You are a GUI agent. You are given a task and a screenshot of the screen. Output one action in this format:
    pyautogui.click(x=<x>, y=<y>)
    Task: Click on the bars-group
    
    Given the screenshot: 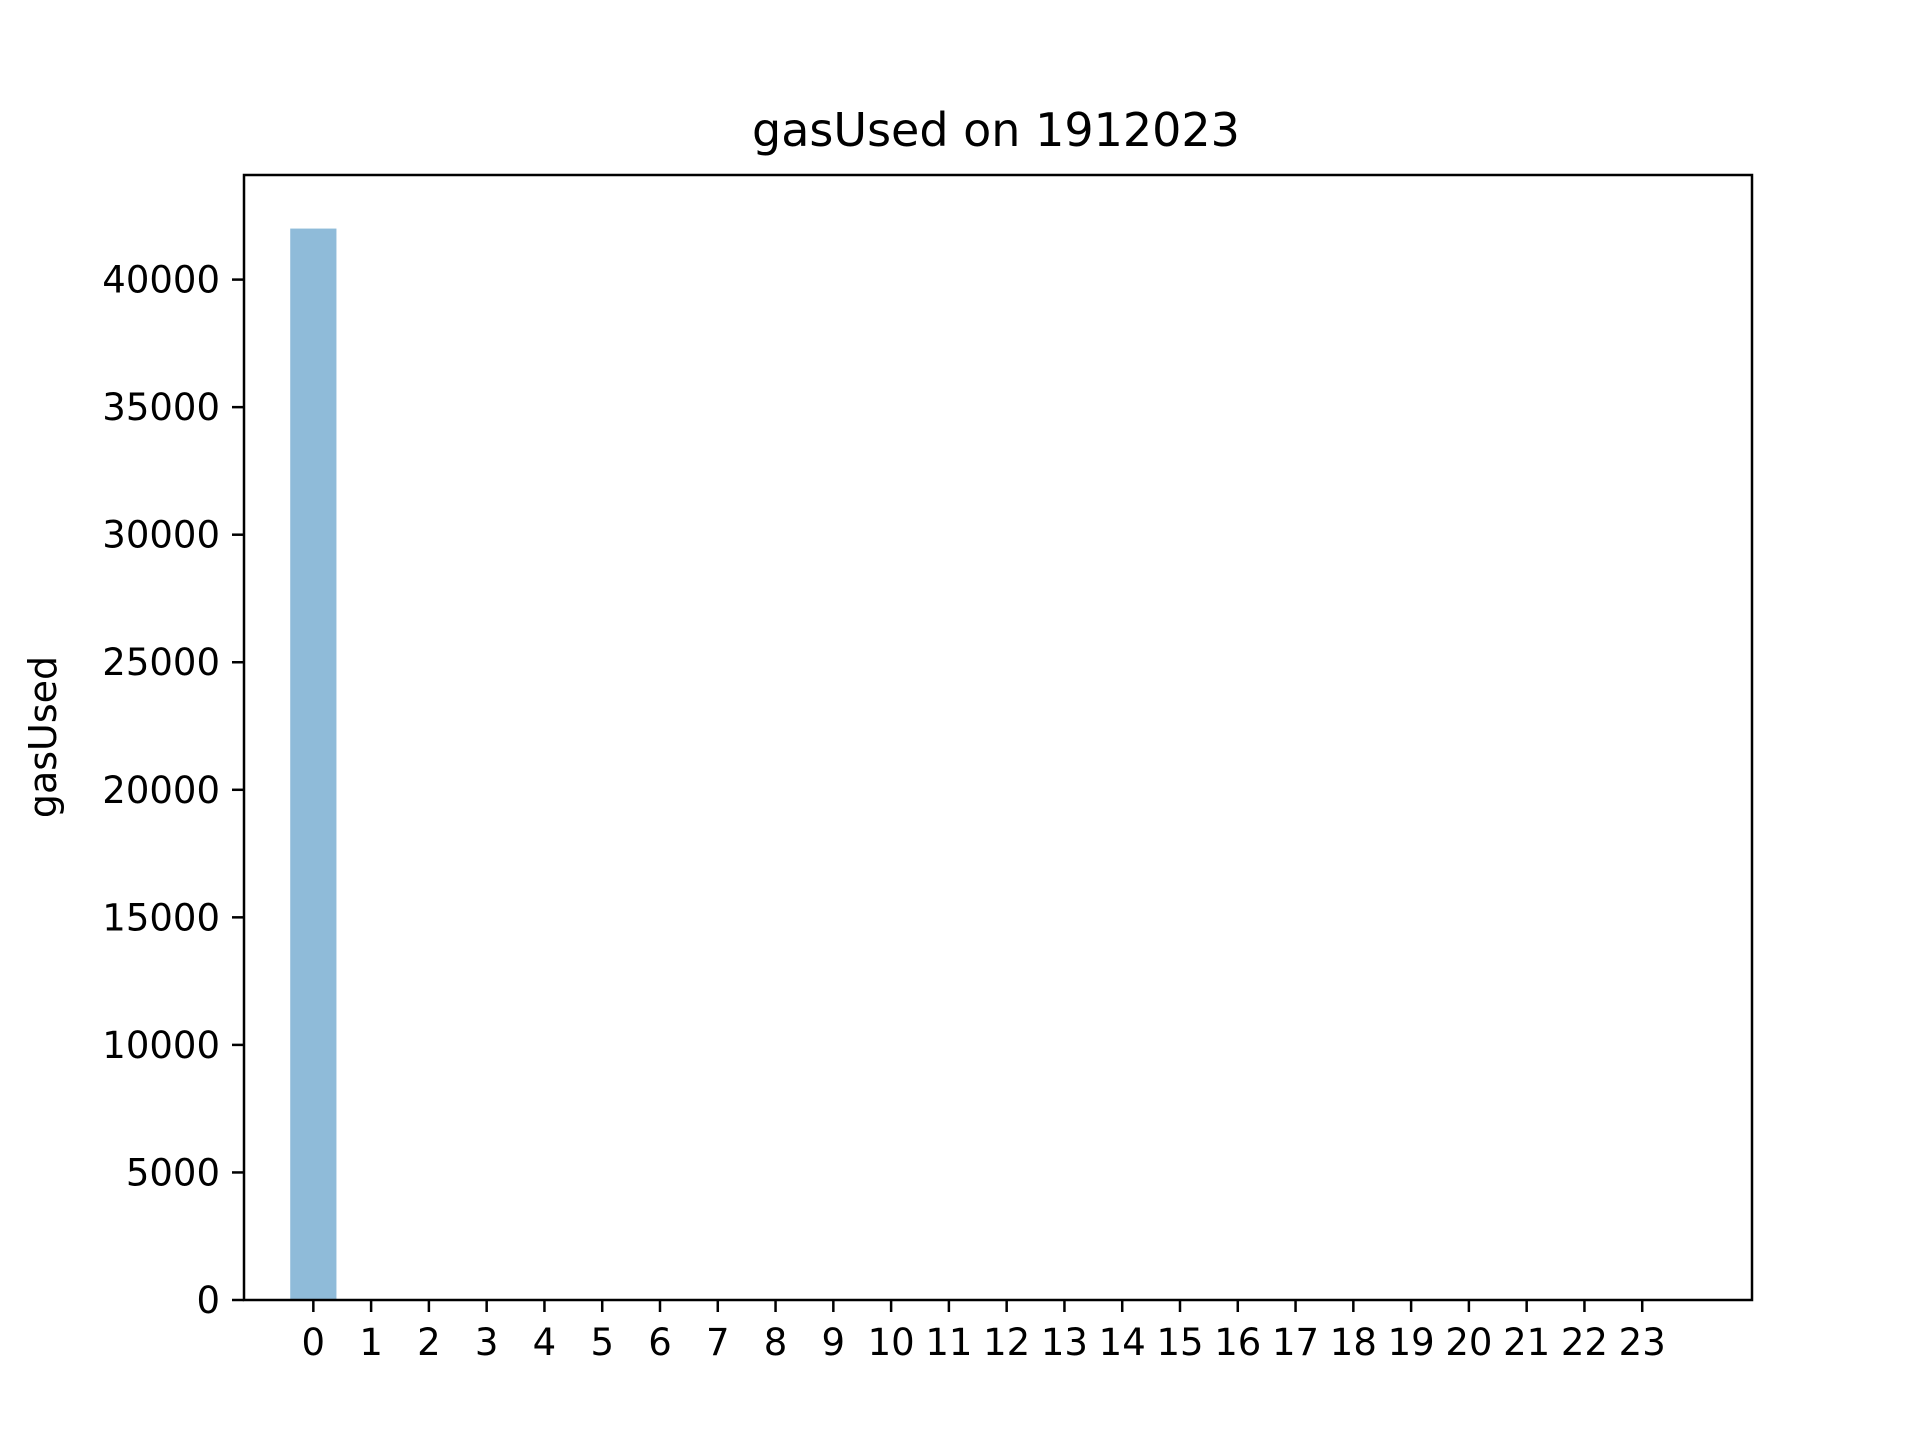 What is the action you would take?
    pyautogui.click(x=313, y=764)
    